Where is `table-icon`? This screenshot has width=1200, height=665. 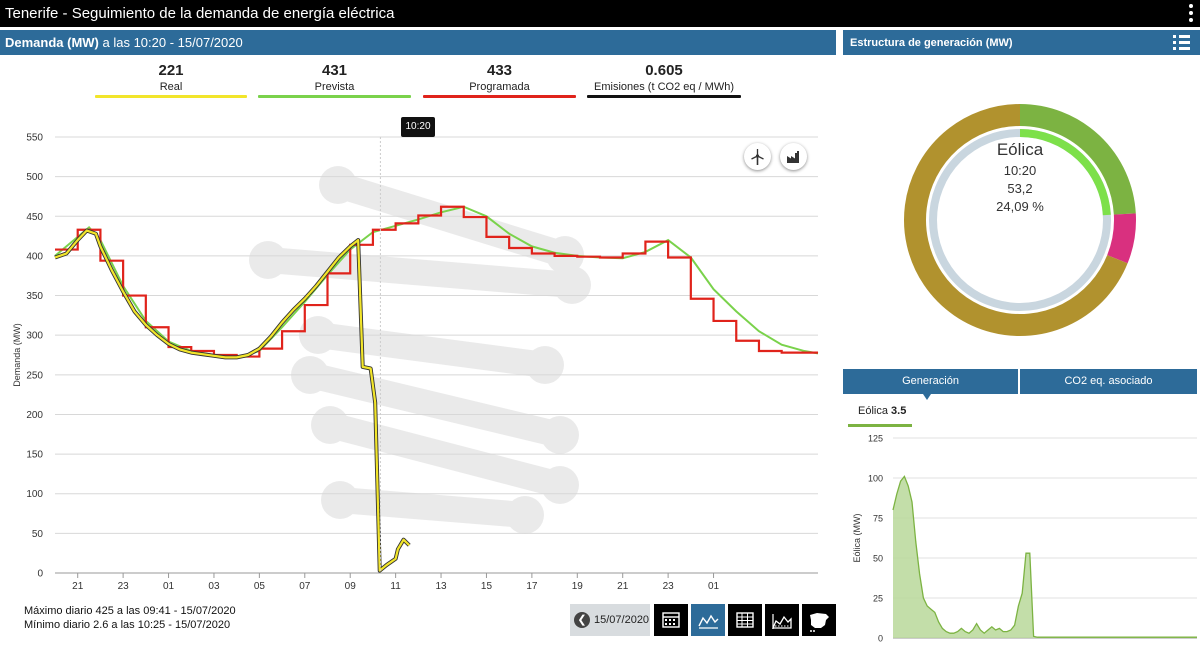 table-icon is located at coordinates (745, 620).